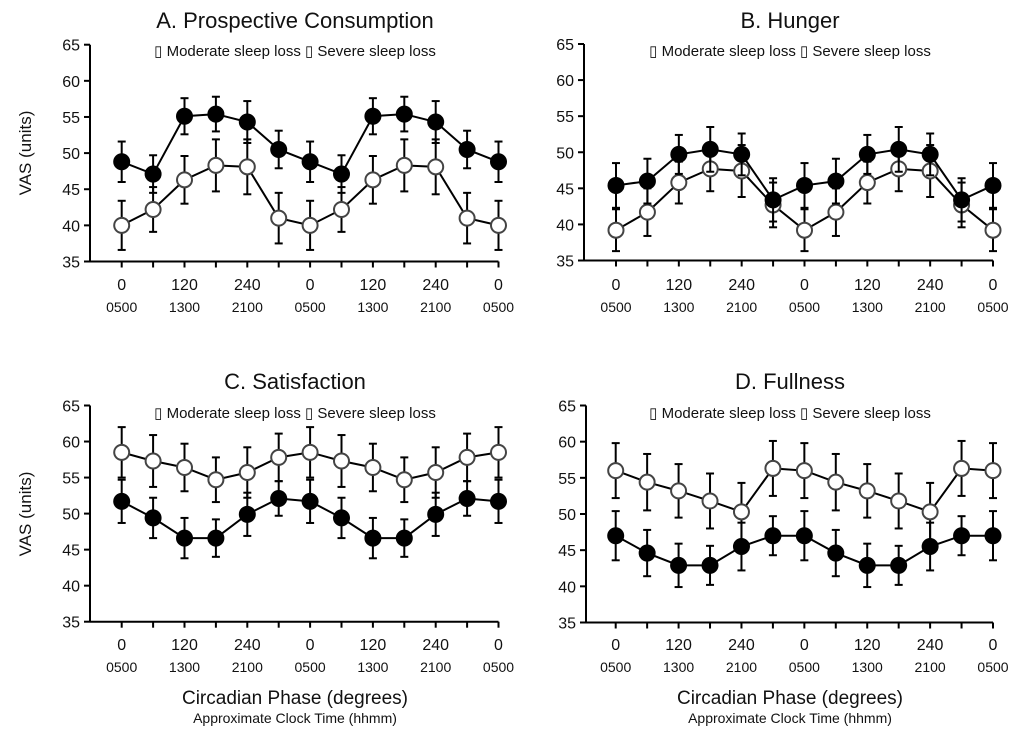 This screenshot has width=1024, height=740. I want to click on panel-title: A. Prospective Consumption, so click(295, 20).